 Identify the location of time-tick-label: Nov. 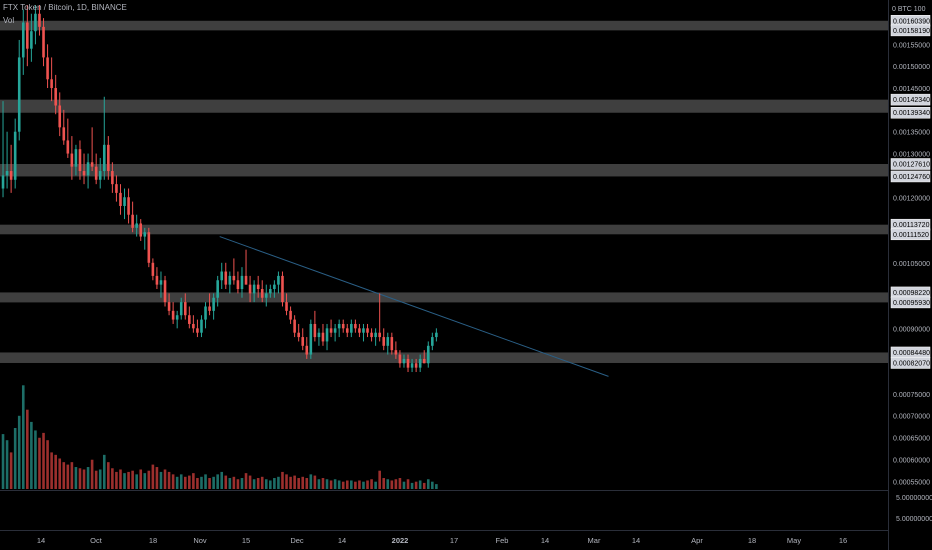
(200, 540).